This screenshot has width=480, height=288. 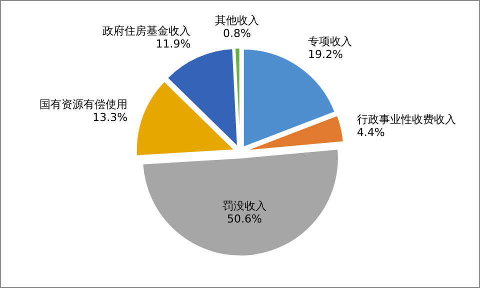 What do you see at coordinates (244, 219) in the screenshot?
I see `data-label: 50.6%` at bounding box center [244, 219].